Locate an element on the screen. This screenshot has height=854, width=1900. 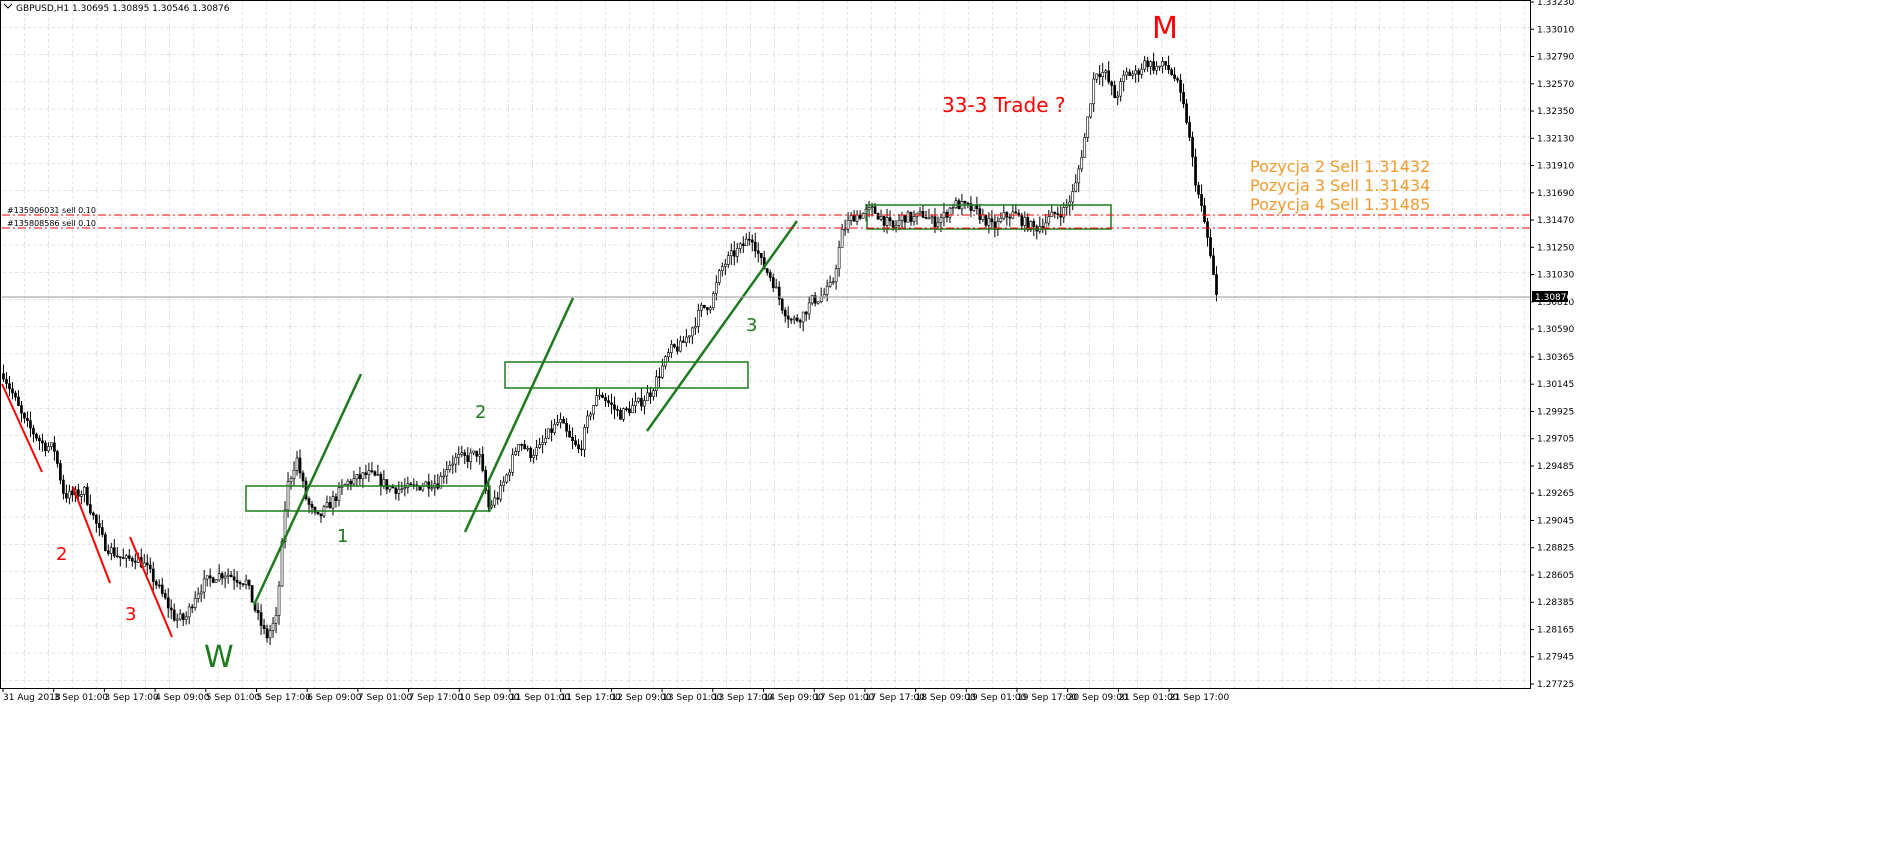
y-tick-label: 1.28825 is located at coordinates (1555, 549).